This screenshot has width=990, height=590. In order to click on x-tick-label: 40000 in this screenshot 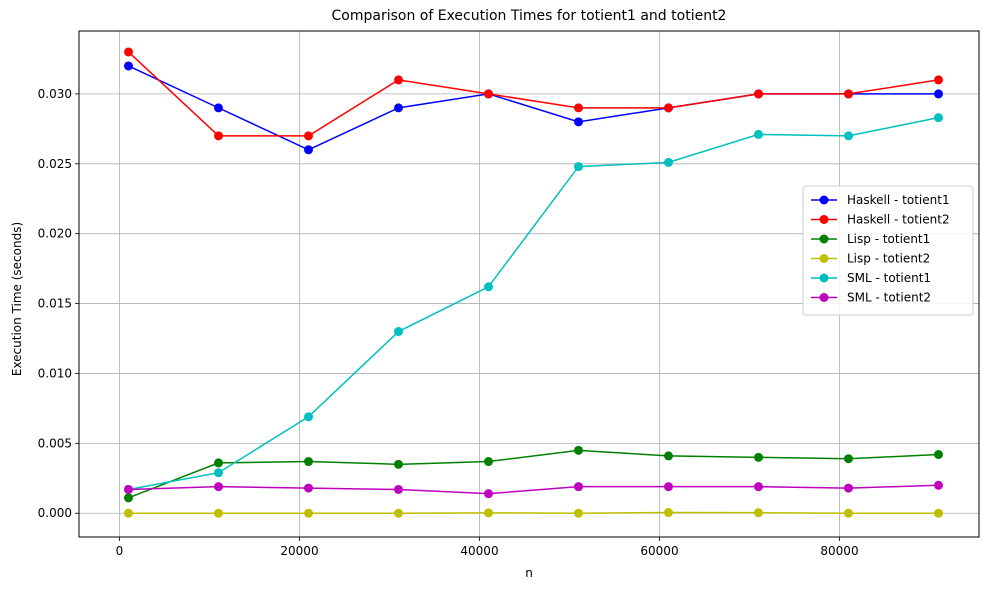, I will do `click(479, 551)`.